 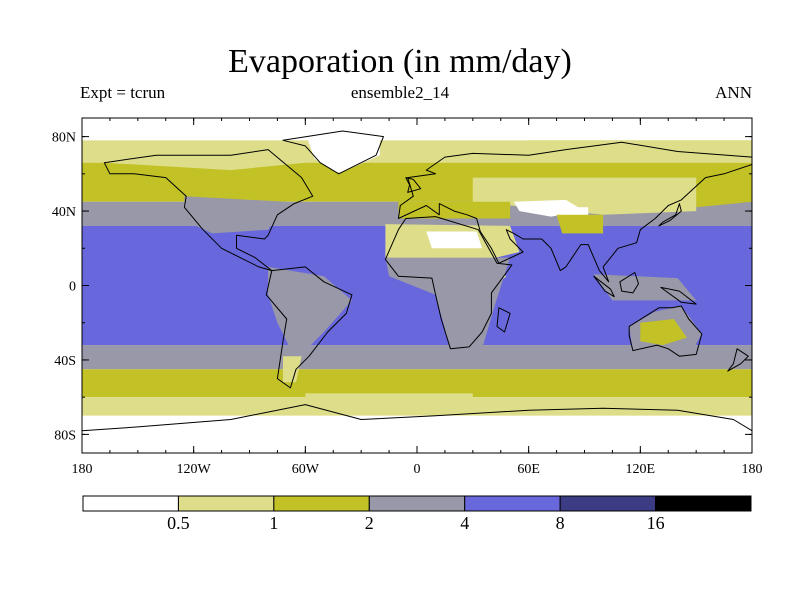 What do you see at coordinates (123, 92) in the screenshot?
I see `experiment-label: Expt = tcrun` at bounding box center [123, 92].